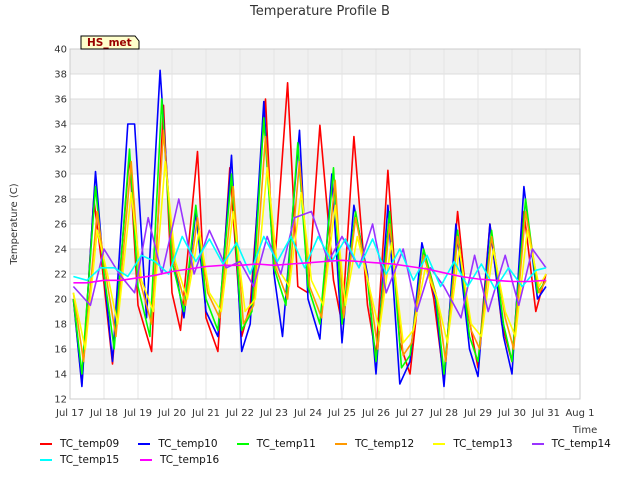  Describe the element at coordinates (205, 413) in the screenshot. I see `x-tick-label: Jul 21` at that location.